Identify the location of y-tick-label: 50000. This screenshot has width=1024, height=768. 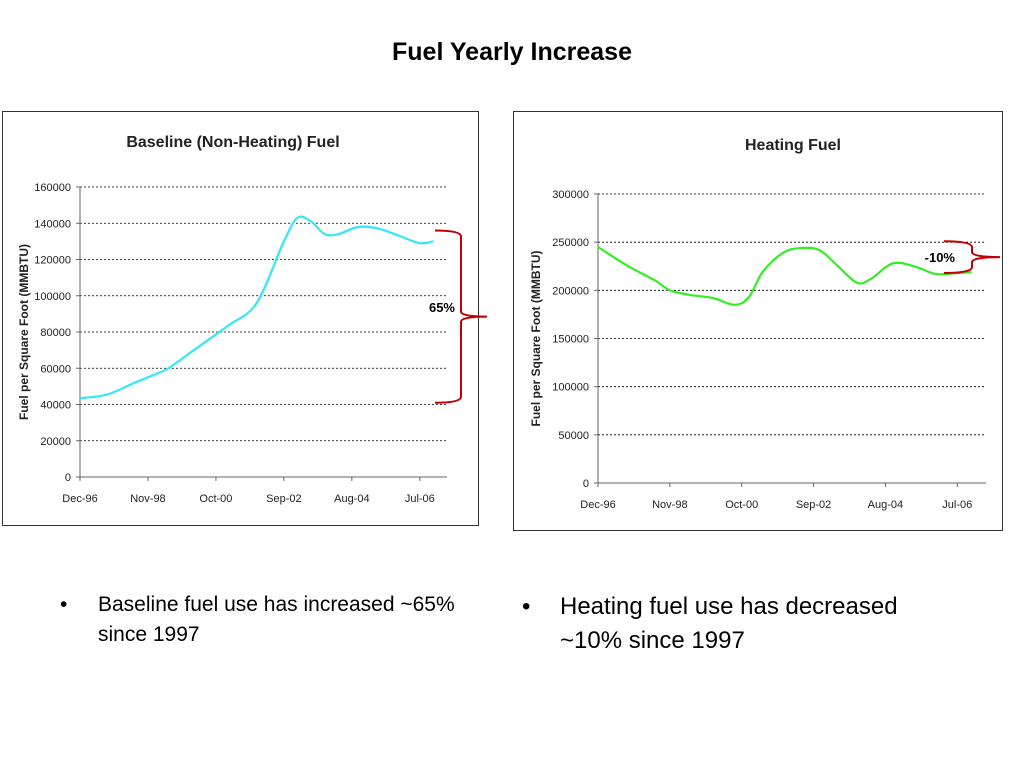
(573, 436).